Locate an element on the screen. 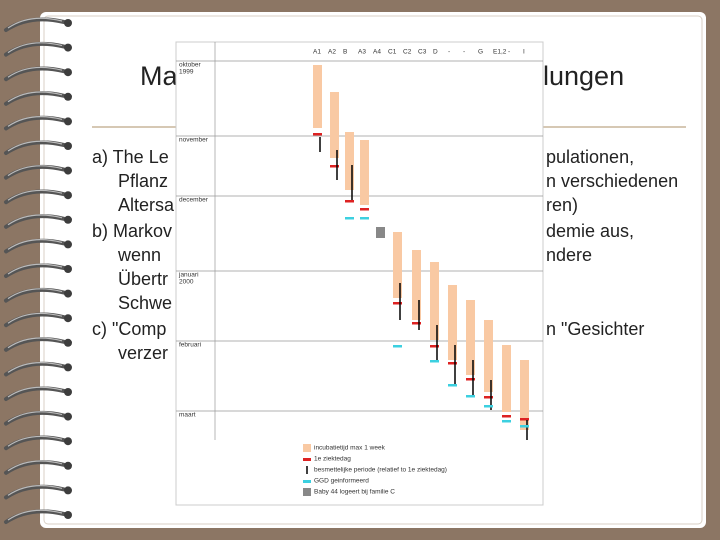  column-header: D is located at coordinates (435, 52).